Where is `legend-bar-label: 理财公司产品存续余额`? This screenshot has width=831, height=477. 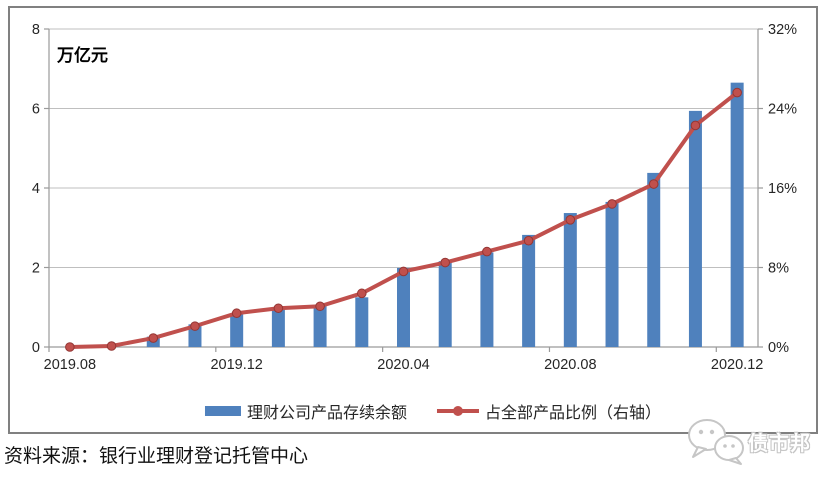
legend-bar-label: 理财公司产品存续余额 is located at coordinates (326, 413).